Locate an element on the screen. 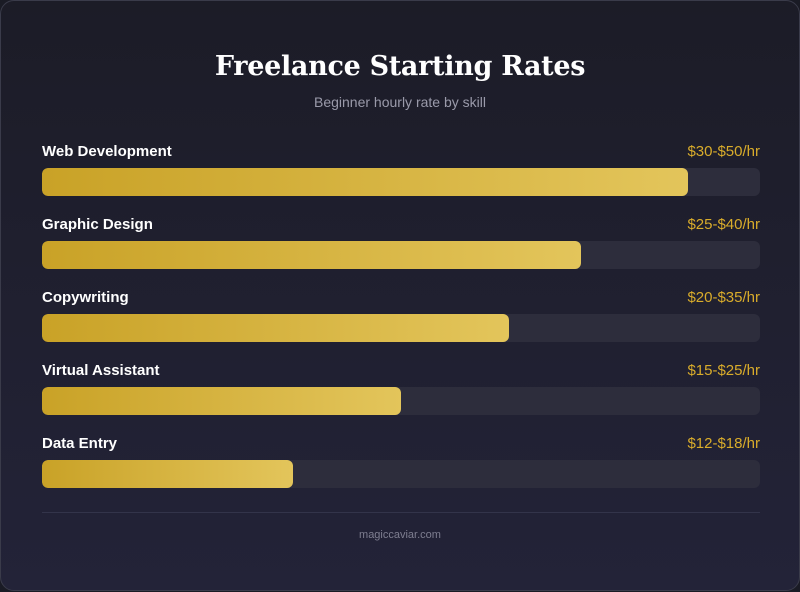 Image resolution: width=800 pixels, height=592 pixels. bar-value-label: $25-$40/hr is located at coordinates (723, 224).